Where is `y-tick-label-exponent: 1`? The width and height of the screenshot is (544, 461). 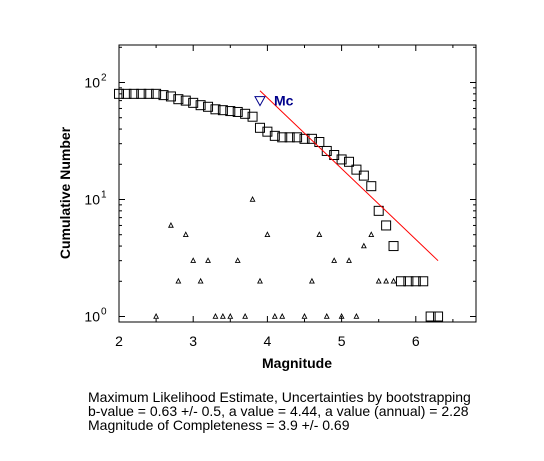
y-tick-label-exponent: 1 is located at coordinates (104, 195).